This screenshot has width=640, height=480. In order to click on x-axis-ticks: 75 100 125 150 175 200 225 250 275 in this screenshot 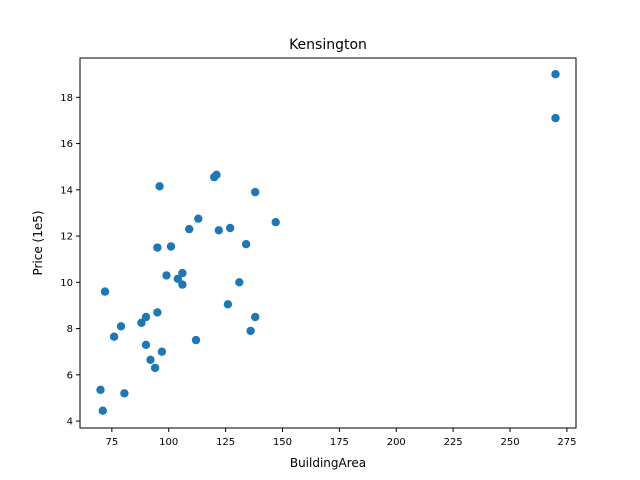, I will do `click(340, 438)`.